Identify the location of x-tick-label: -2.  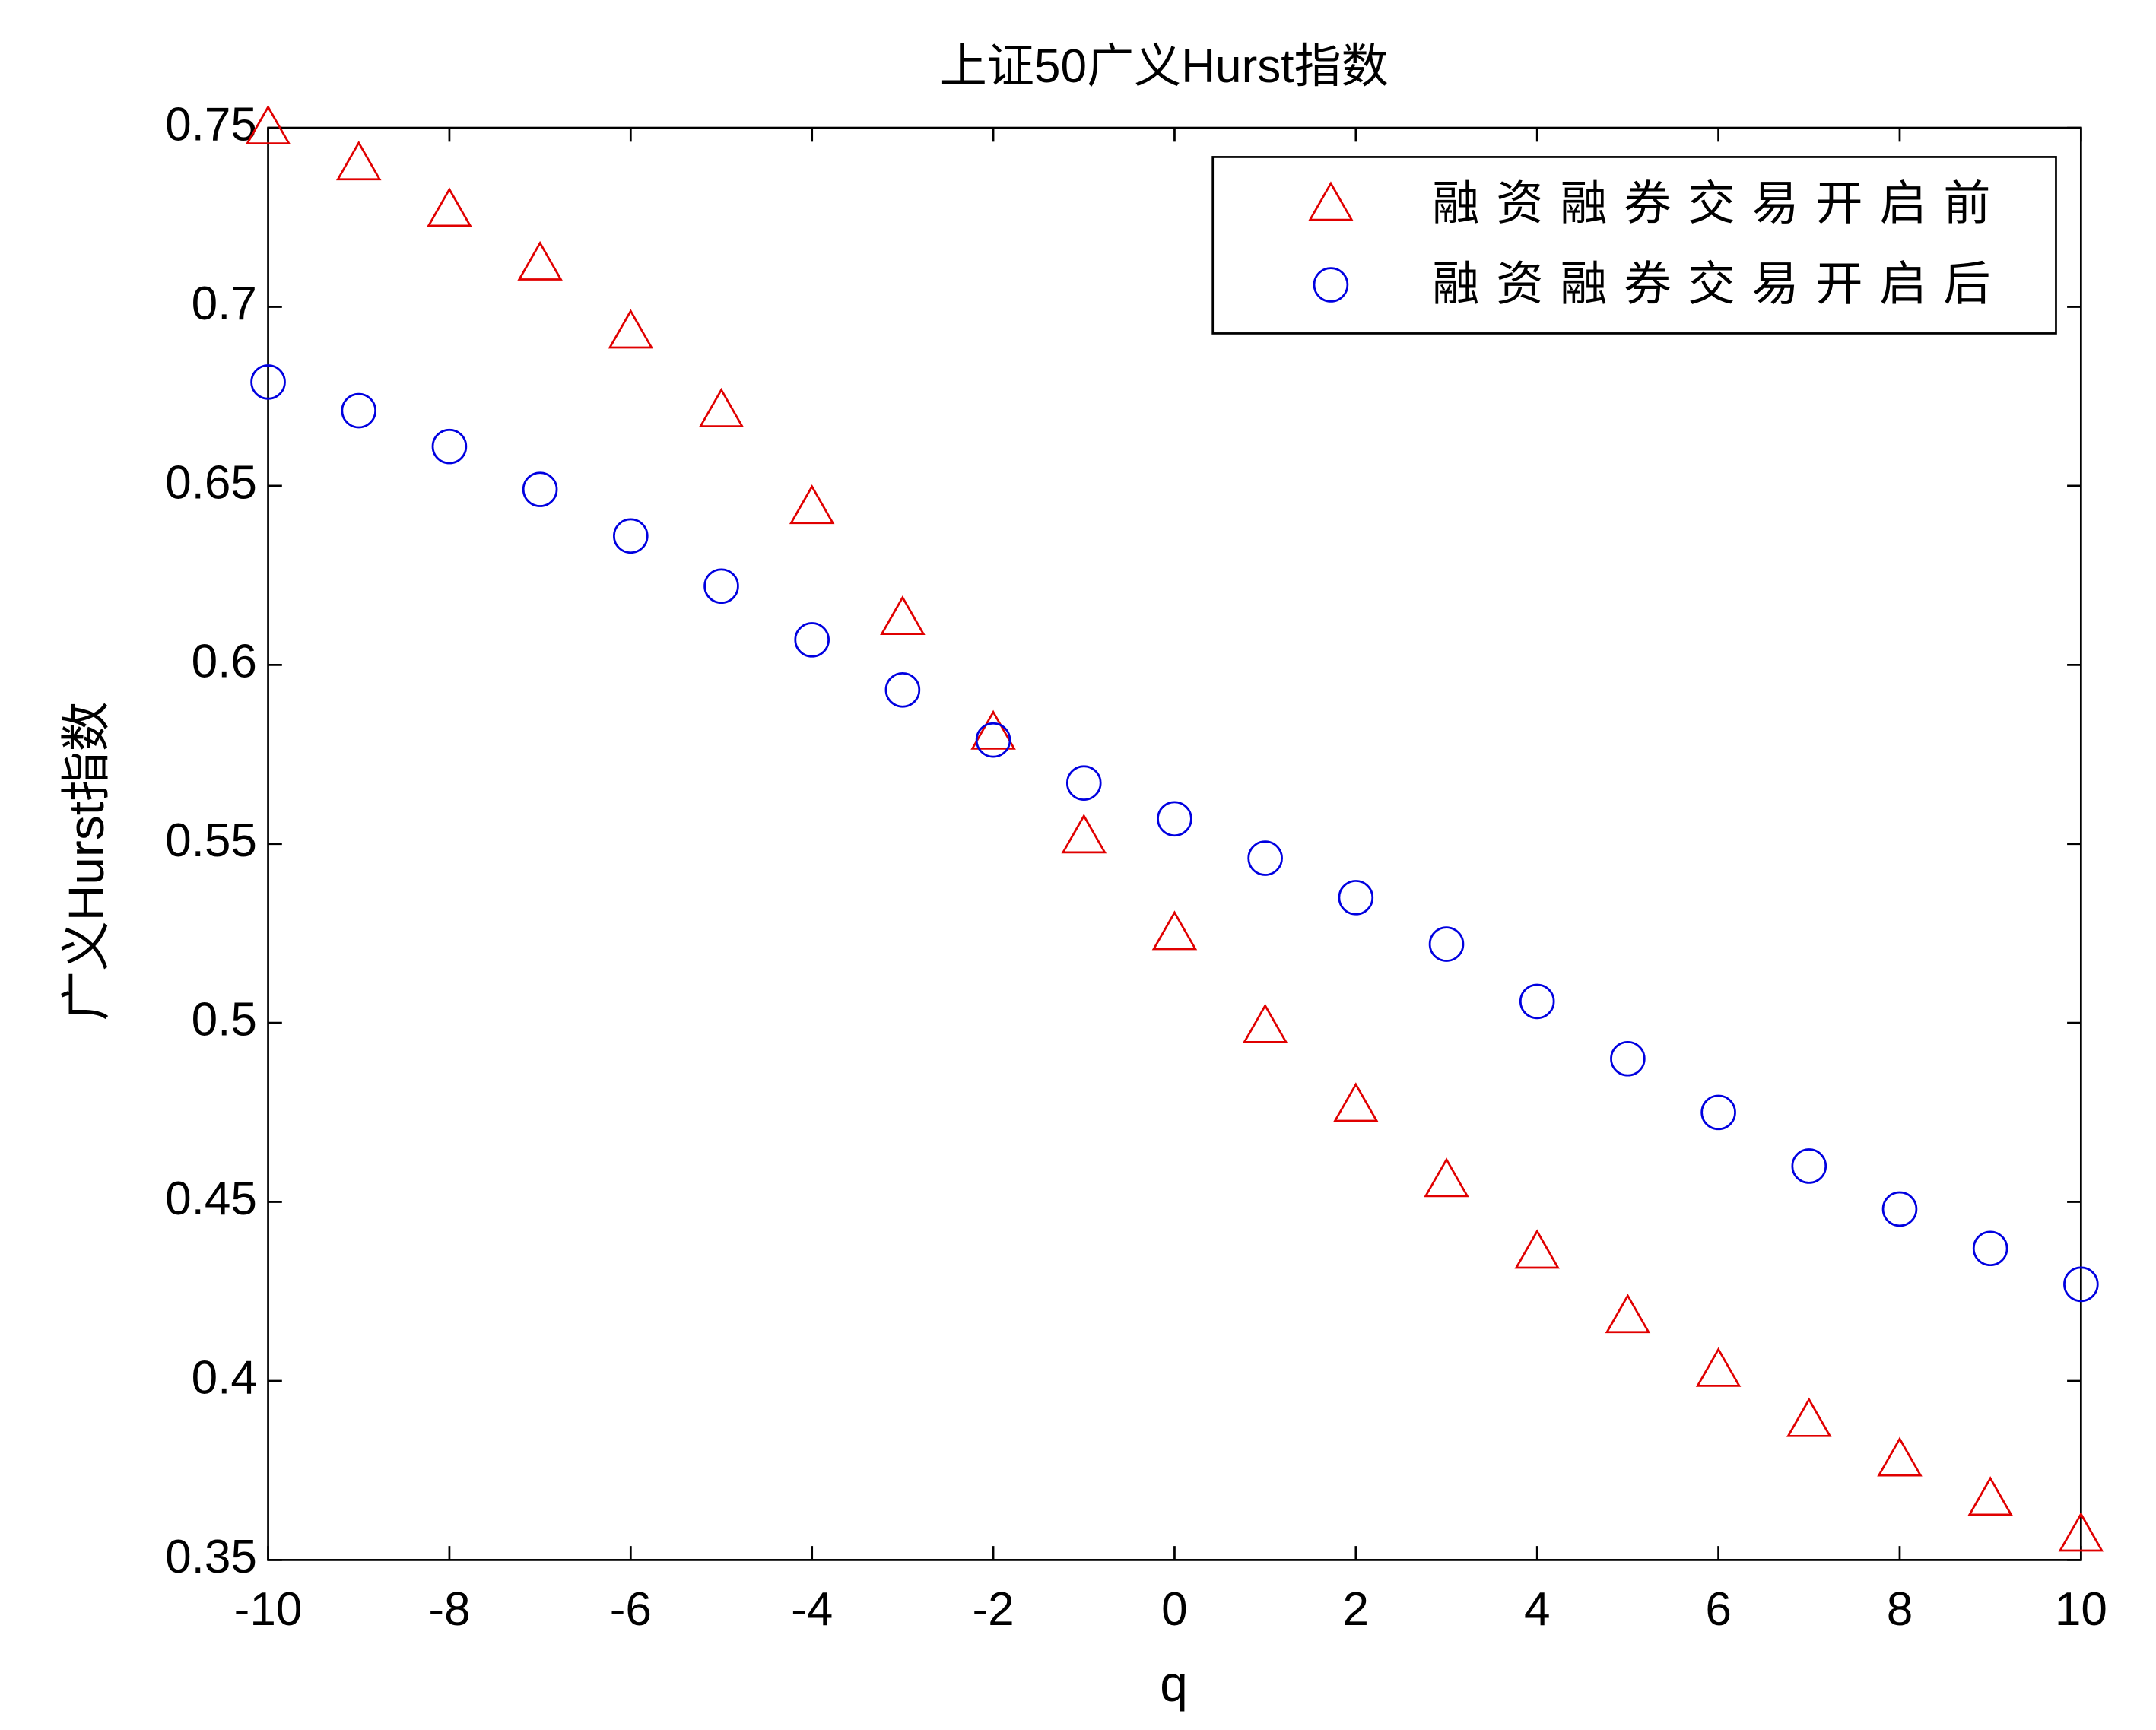
(993, 1609).